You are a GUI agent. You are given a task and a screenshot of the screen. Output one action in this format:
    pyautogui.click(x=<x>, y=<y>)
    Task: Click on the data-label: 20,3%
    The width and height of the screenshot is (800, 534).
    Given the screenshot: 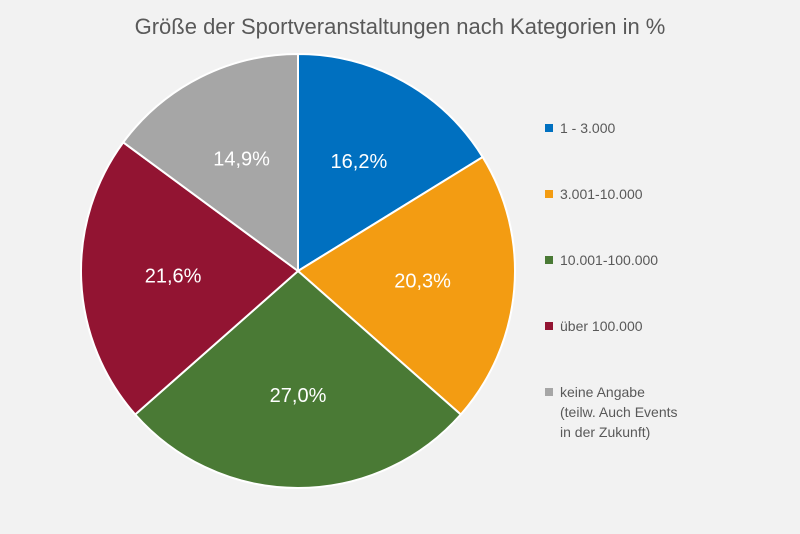 What is the action you would take?
    pyautogui.click(x=422, y=282)
    